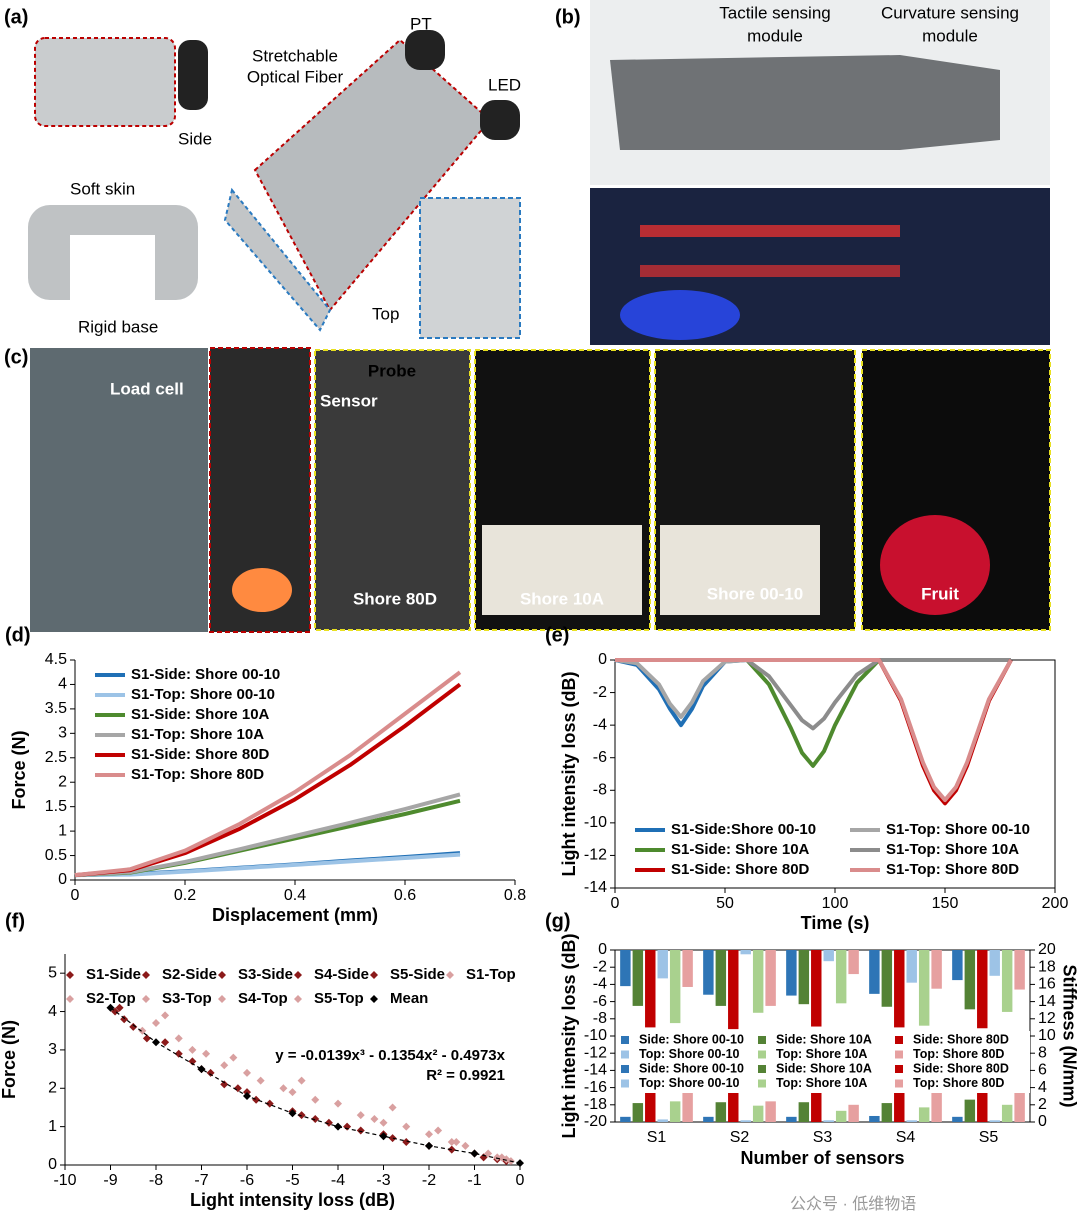 The width and height of the screenshot is (1080, 1225). Describe the element at coordinates (112, 270) in the screenshot. I see `skin-gap` at that location.